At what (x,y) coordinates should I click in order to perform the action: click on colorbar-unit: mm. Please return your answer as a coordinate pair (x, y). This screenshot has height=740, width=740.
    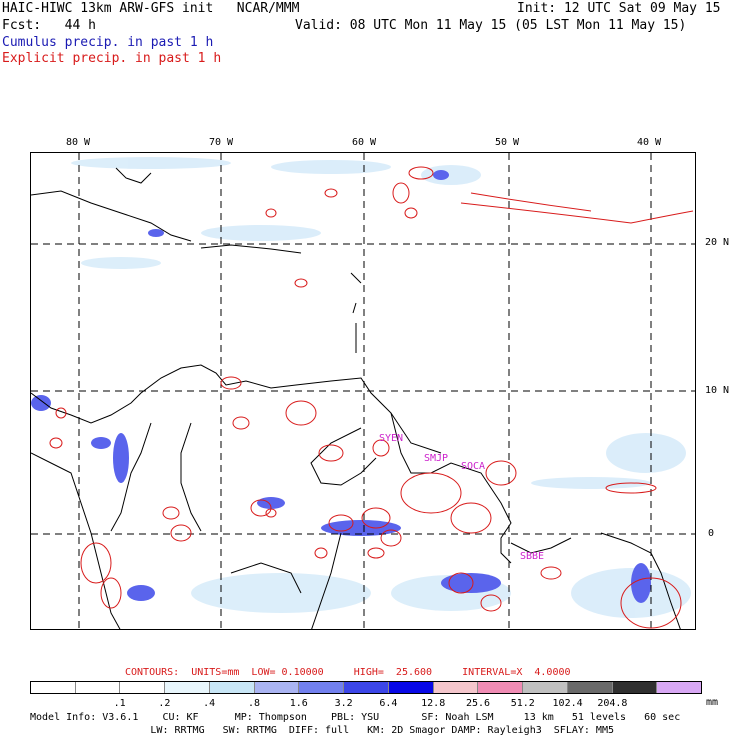
    Looking at the image, I should click on (712, 702).